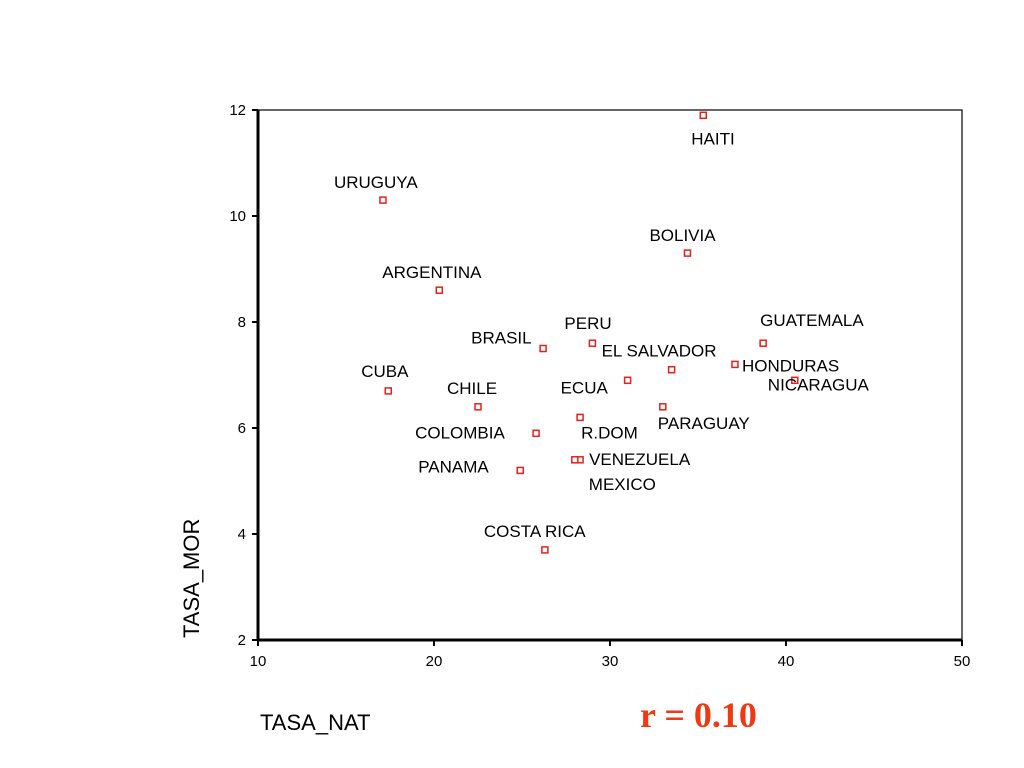  I want to click on point-label: ECUA, so click(585, 387).